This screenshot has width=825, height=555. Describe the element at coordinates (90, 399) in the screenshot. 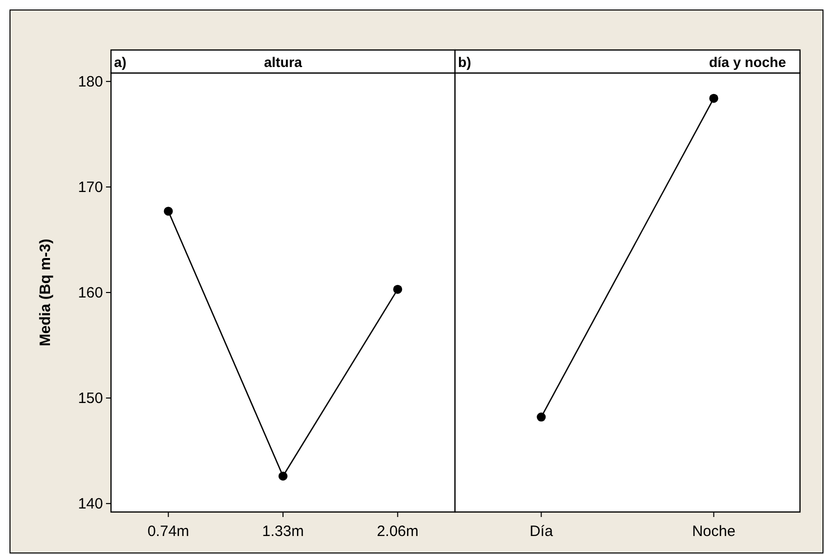

I see `y-tick-label: 150` at that location.